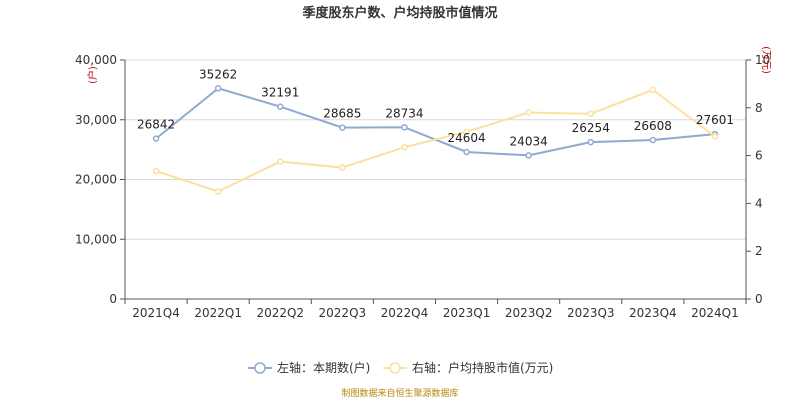  I want to click on legend: 左轴：本期数(户) 右轴：户均持股市值(万元), so click(400, 367).